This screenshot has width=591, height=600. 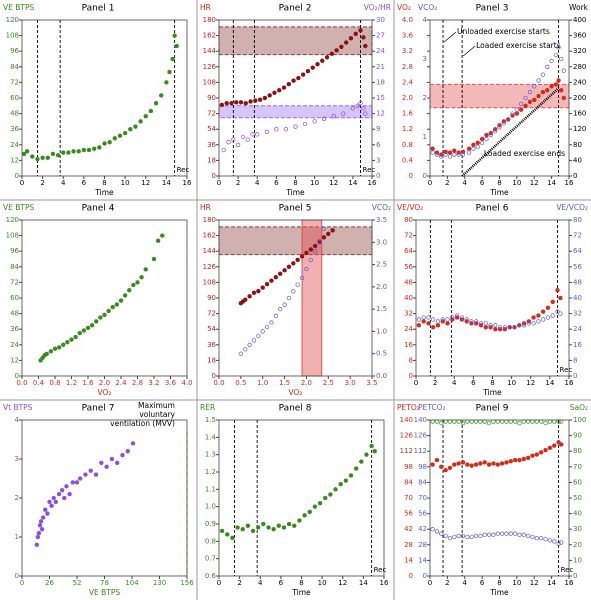 What do you see at coordinates (435, 383) in the screenshot?
I see `x-tick-label: 2` at bounding box center [435, 383].